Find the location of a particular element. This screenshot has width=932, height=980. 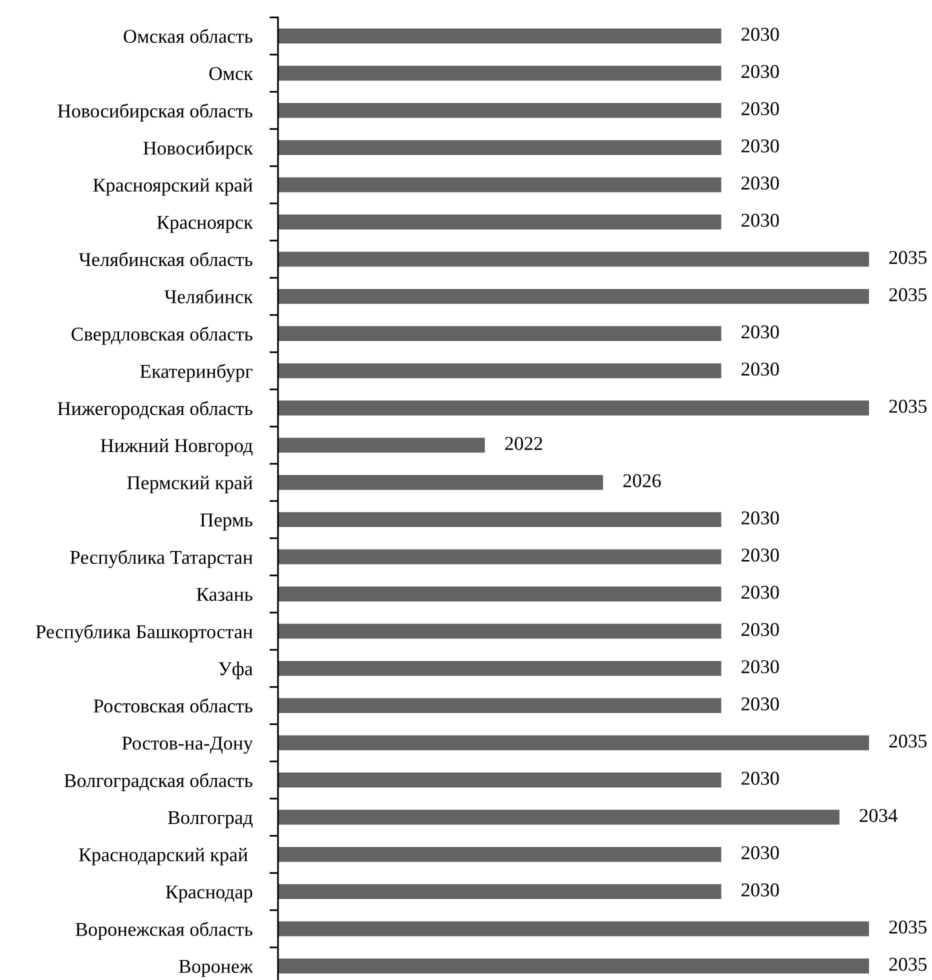

data-label: 2026 is located at coordinates (642, 481).